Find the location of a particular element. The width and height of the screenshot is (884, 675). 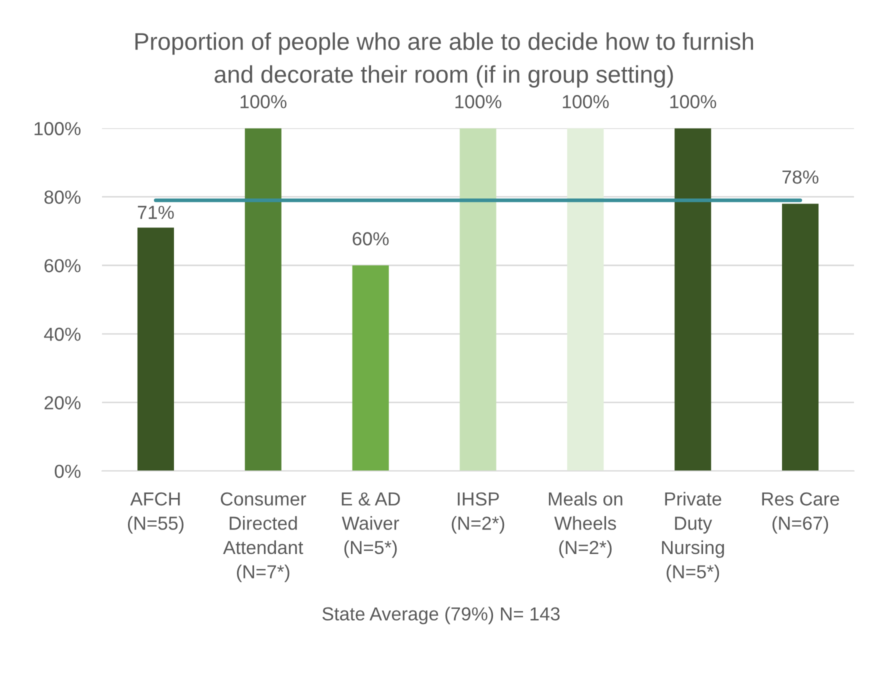

y-tick-label: 20% is located at coordinates (62, 403).